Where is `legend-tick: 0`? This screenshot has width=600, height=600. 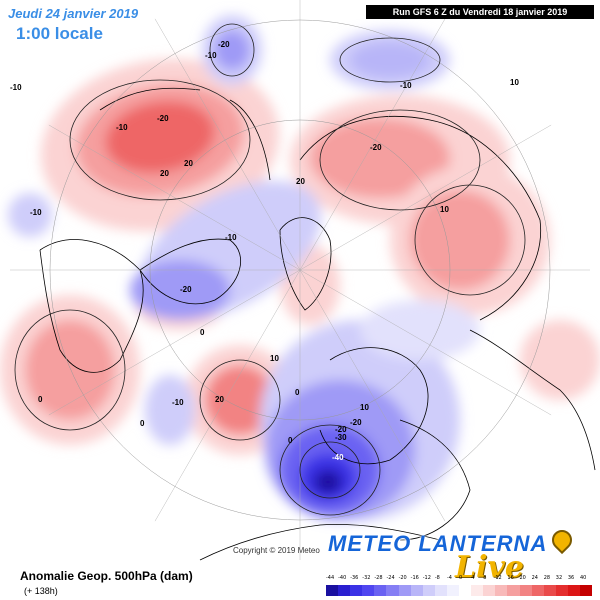
legend-tick: 0 is located at coordinates (461, 578).